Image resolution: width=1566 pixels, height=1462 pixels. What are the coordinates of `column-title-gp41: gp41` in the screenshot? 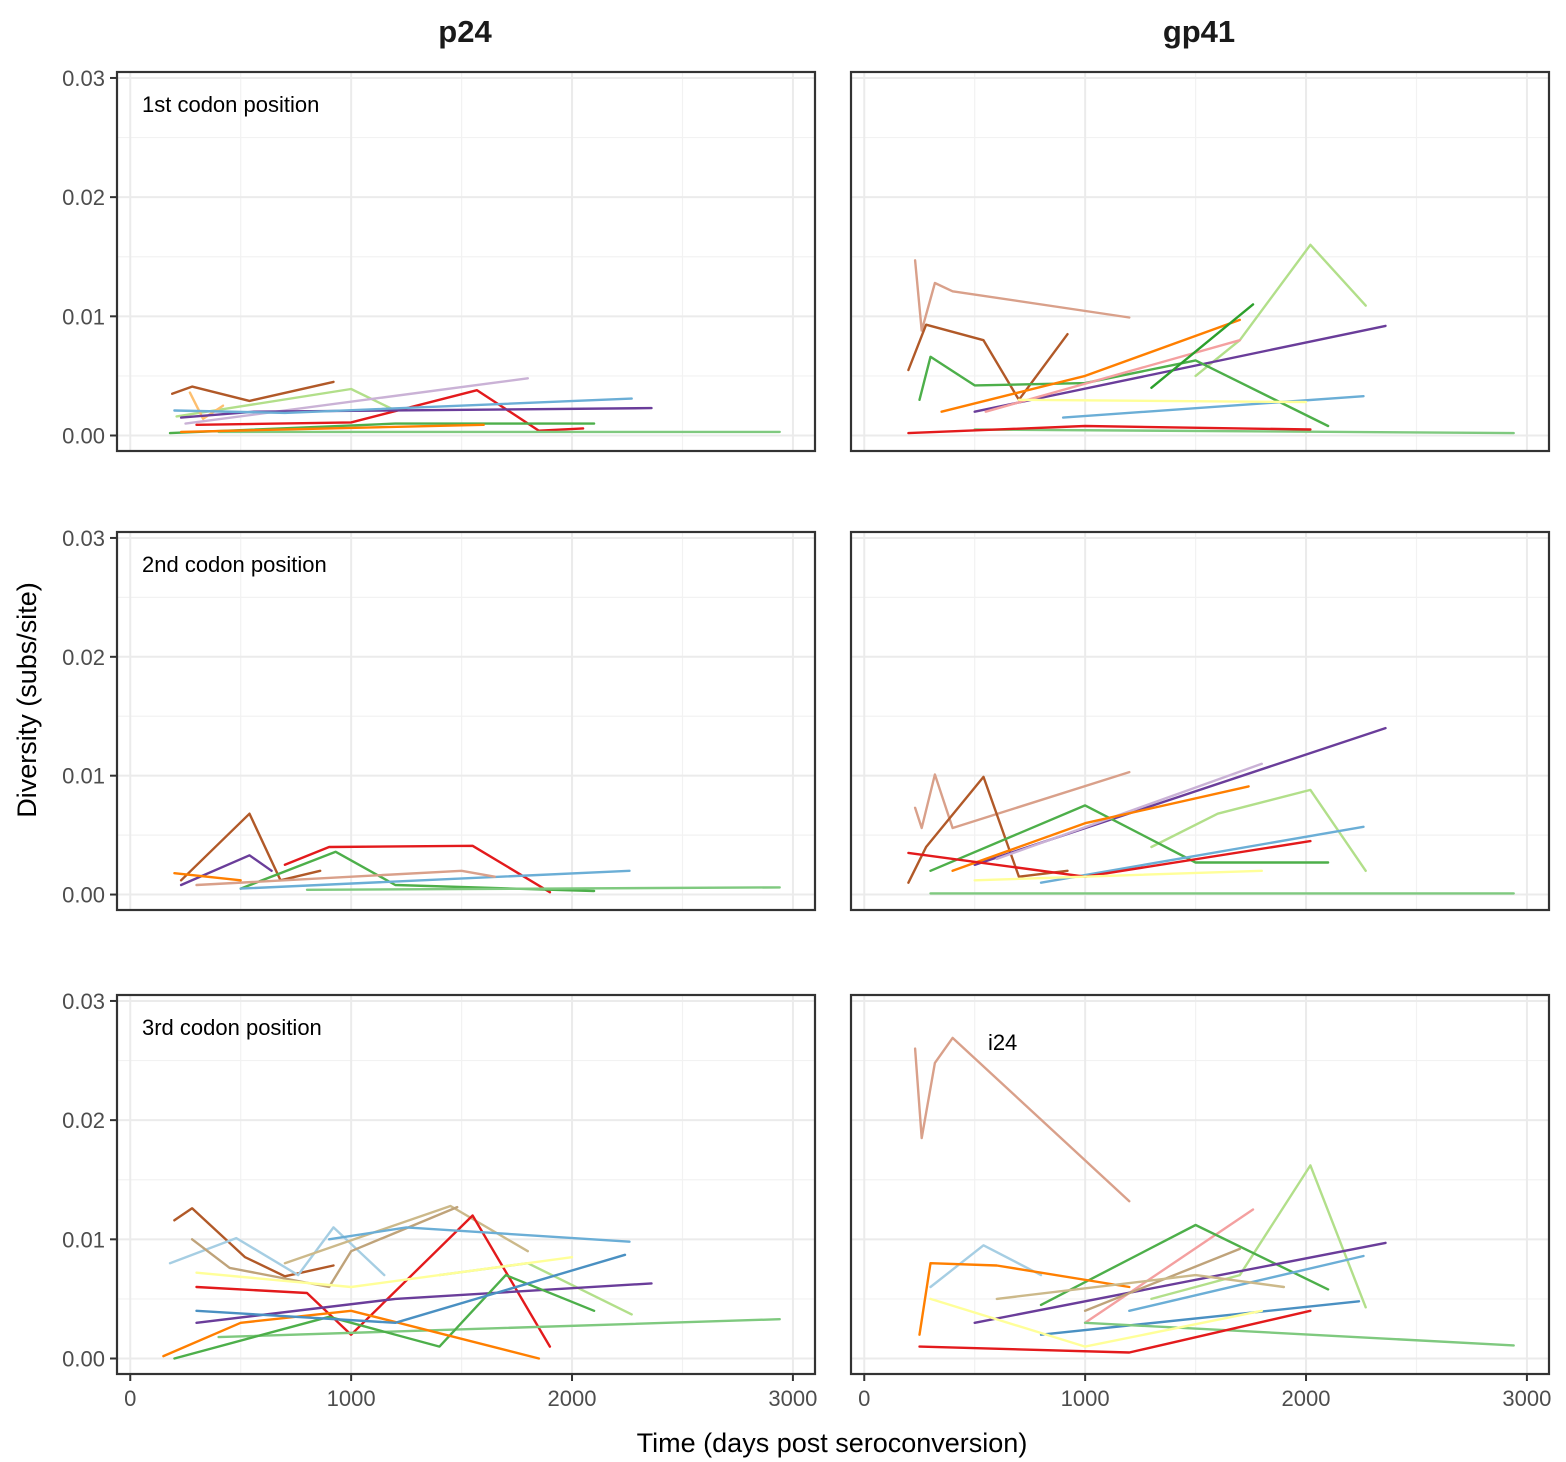 It's located at (1199, 31).